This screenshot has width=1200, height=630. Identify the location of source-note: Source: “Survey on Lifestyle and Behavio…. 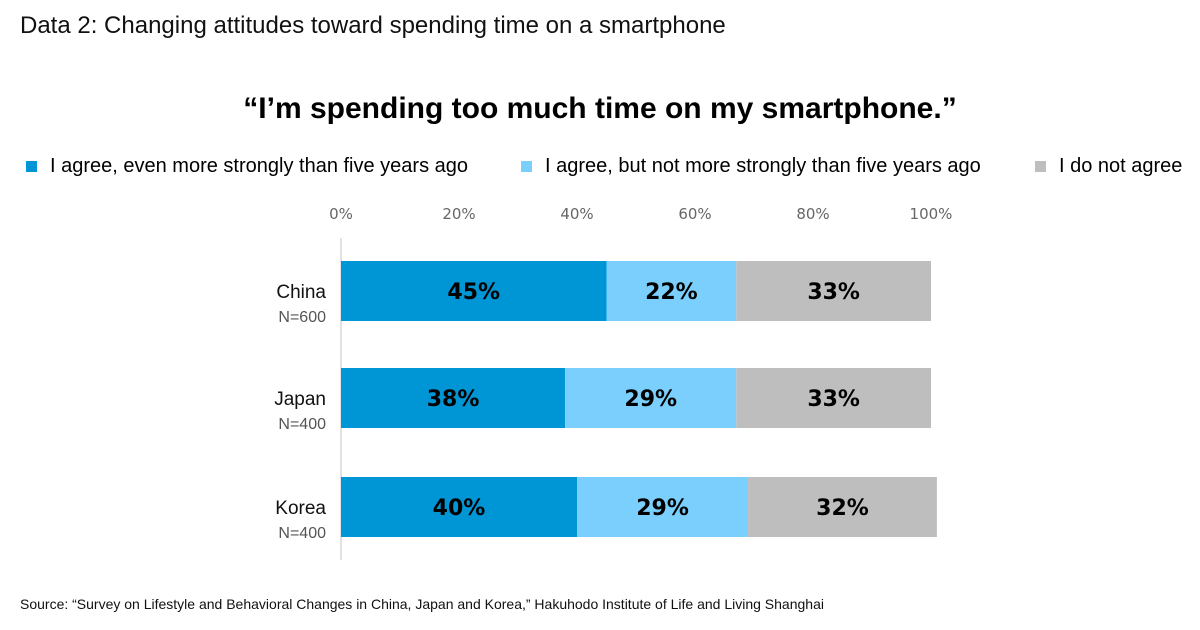
(422, 604).